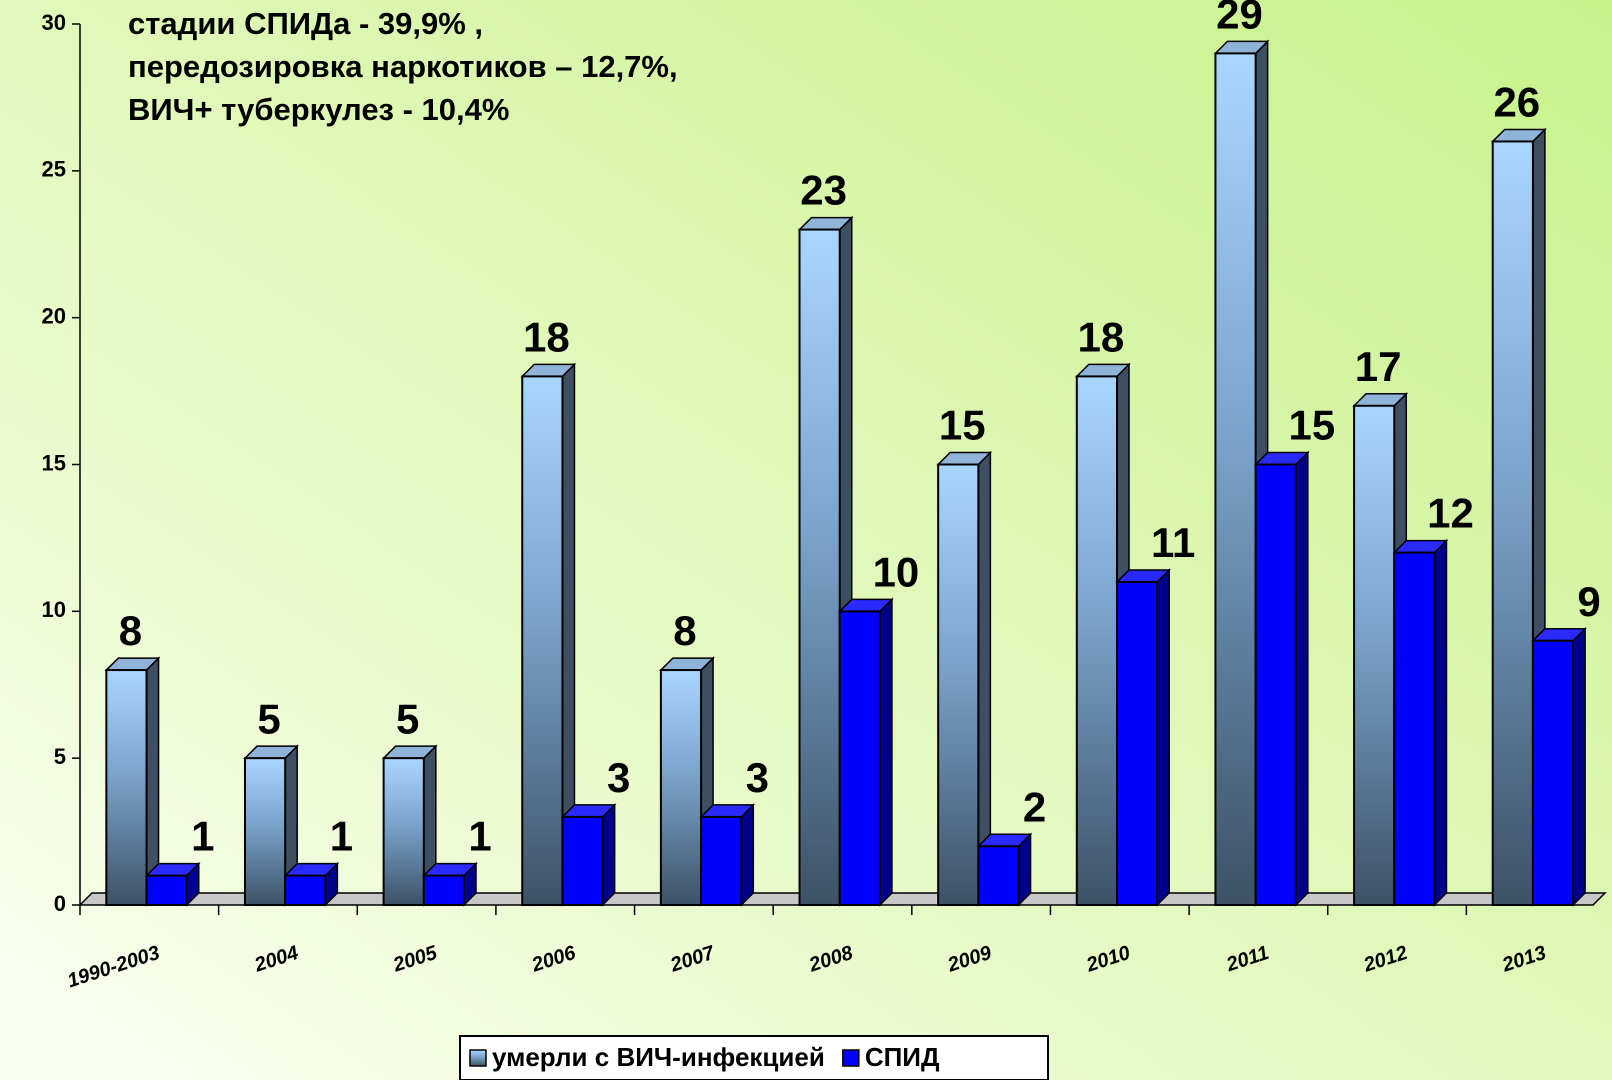  What do you see at coordinates (318, 109) in the screenshot?
I see `annotation: ВИЧ+ туберкулез - 10,4%` at bounding box center [318, 109].